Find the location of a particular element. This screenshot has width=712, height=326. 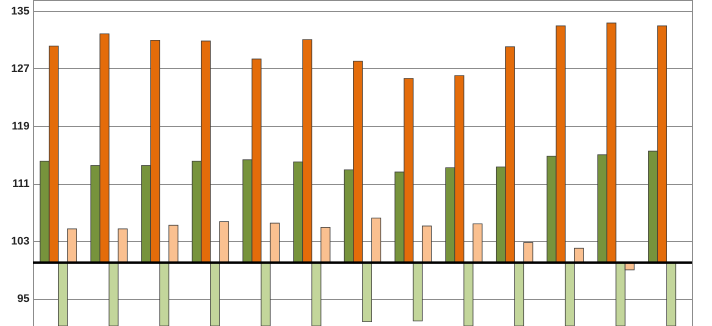

y-tick-label: 135 is located at coordinates (20, 11).